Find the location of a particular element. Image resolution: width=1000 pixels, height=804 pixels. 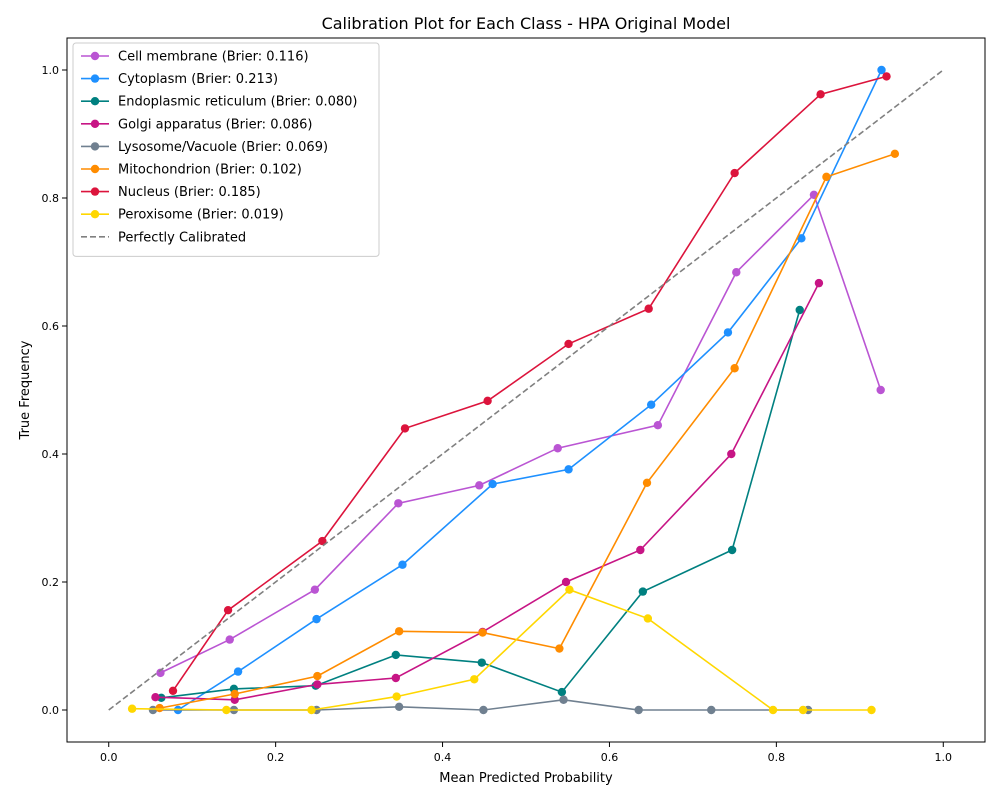

legend-box is located at coordinates (226, 149).